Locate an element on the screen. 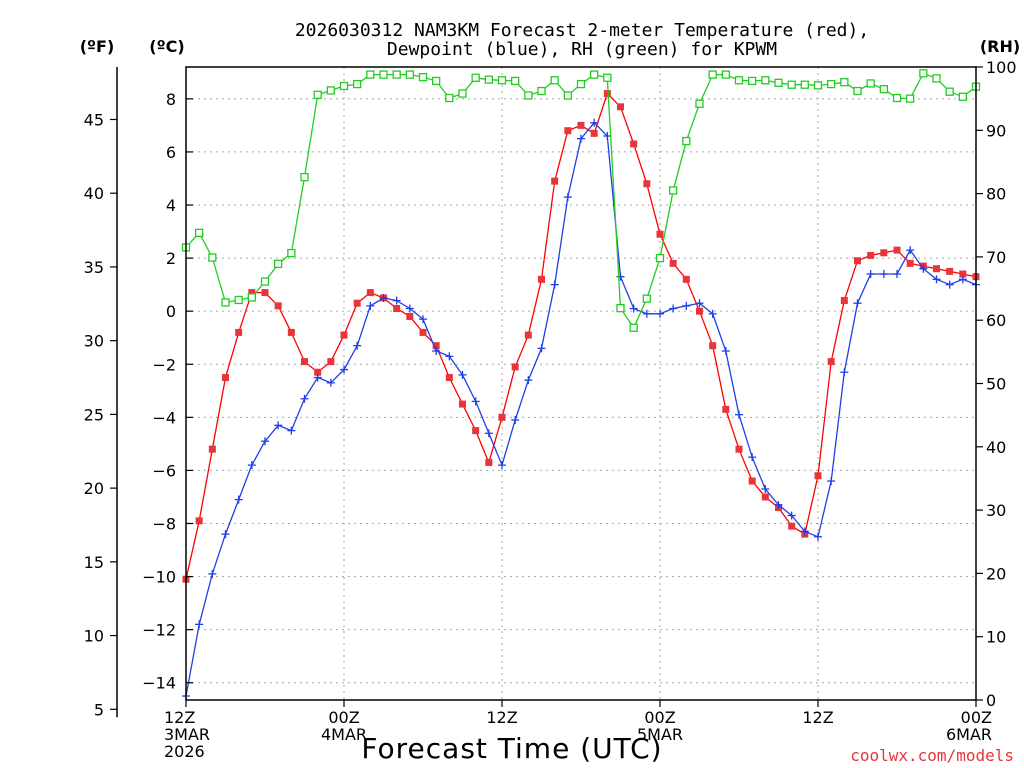 The width and height of the screenshot is (1024, 768). watermark-text: coolwx.com/models is located at coordinates (932, 755).